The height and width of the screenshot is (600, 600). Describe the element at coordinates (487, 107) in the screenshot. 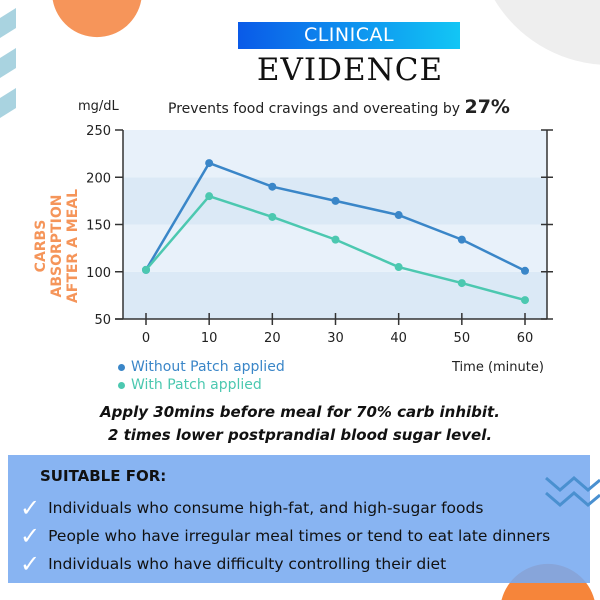

I see `subtitle-highlight: 27%` at that location.